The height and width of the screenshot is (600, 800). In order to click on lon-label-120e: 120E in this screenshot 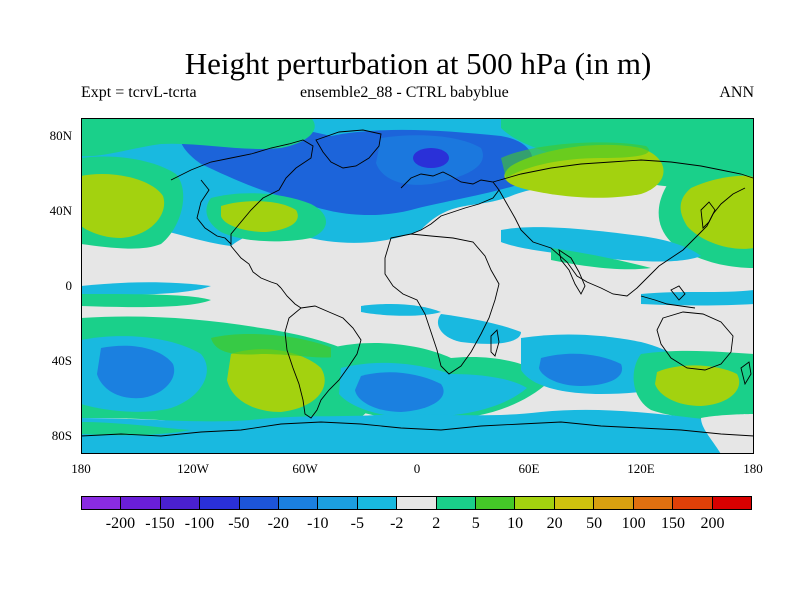, I will do `click(641, 468)`.